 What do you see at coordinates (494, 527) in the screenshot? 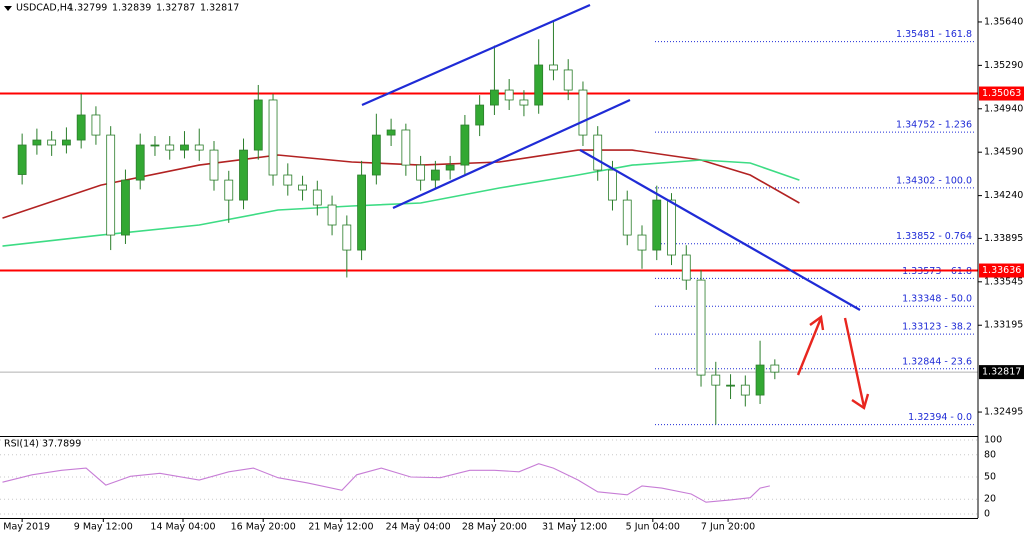
I see `x-tick-label: 28 May 20:00` at bounding box center [494, 527].